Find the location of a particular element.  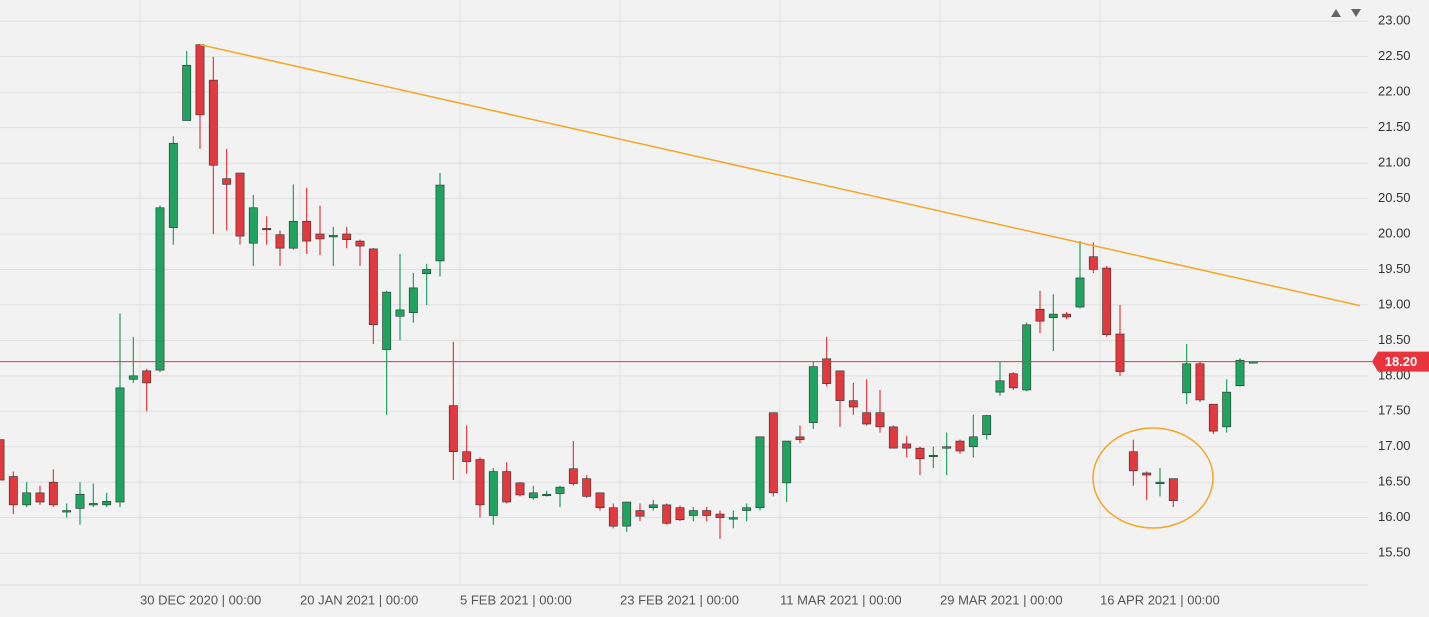

y-tick-label: 15.50 is located at coordinates (1394, 552).